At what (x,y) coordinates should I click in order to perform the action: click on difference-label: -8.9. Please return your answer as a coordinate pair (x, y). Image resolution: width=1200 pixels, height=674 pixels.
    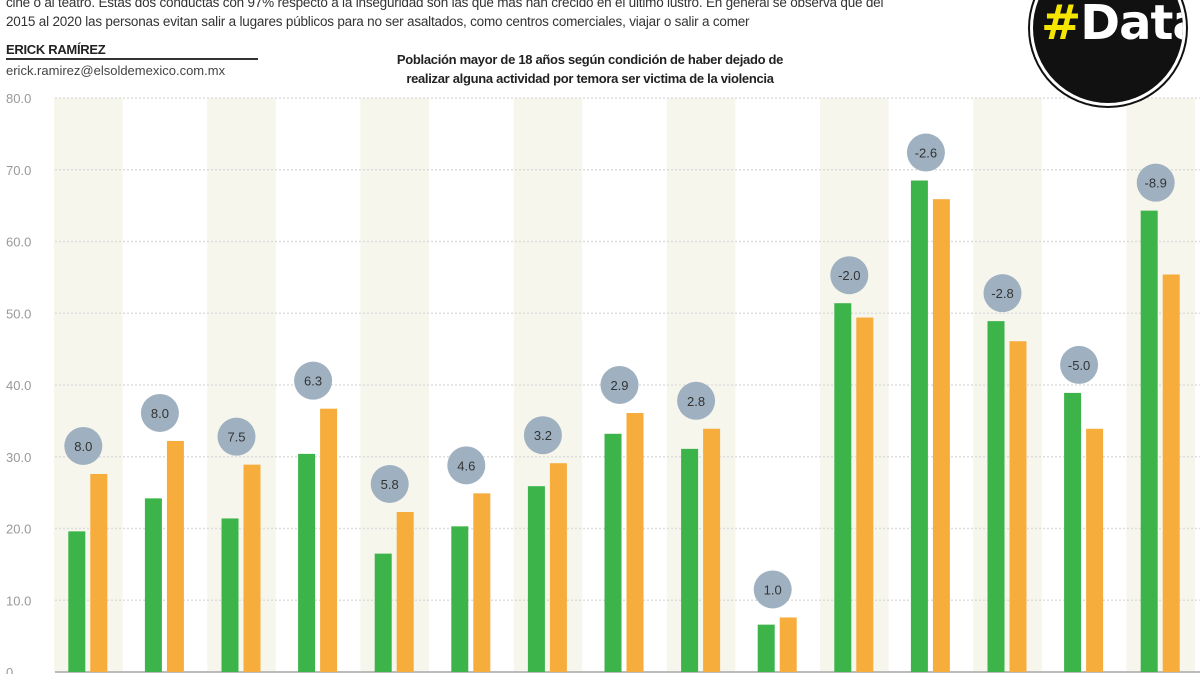
    Looking at the image, I should click on (1155, 183).